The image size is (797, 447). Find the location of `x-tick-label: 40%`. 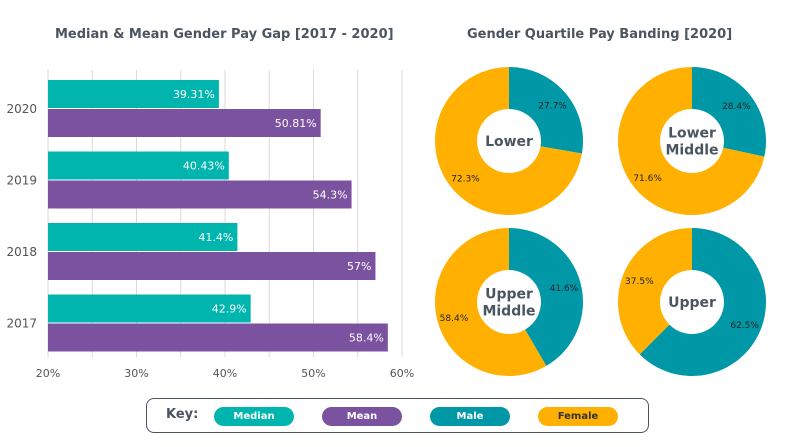

x-tick-label: 40% is located at coordinates (225, 373).